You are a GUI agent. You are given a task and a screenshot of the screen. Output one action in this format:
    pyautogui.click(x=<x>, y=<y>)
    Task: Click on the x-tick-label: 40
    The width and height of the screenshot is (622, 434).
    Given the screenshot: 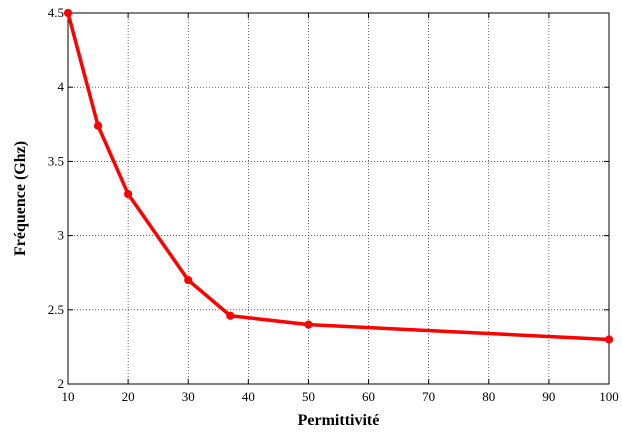 What is the action you would take?
    pyautogui.click(x=248, y=396)
    